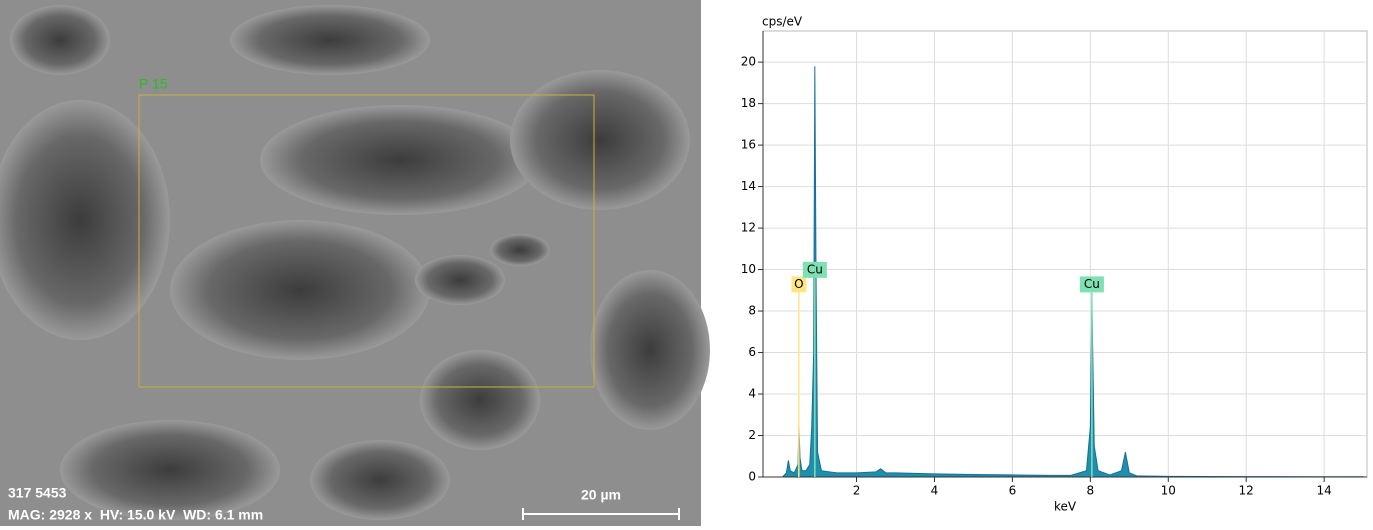 This screenshot has width=1373, height=530. Describe the element at coordinates (748, 145) in the screenshot. I see `y-tick-label: 16` at that location.